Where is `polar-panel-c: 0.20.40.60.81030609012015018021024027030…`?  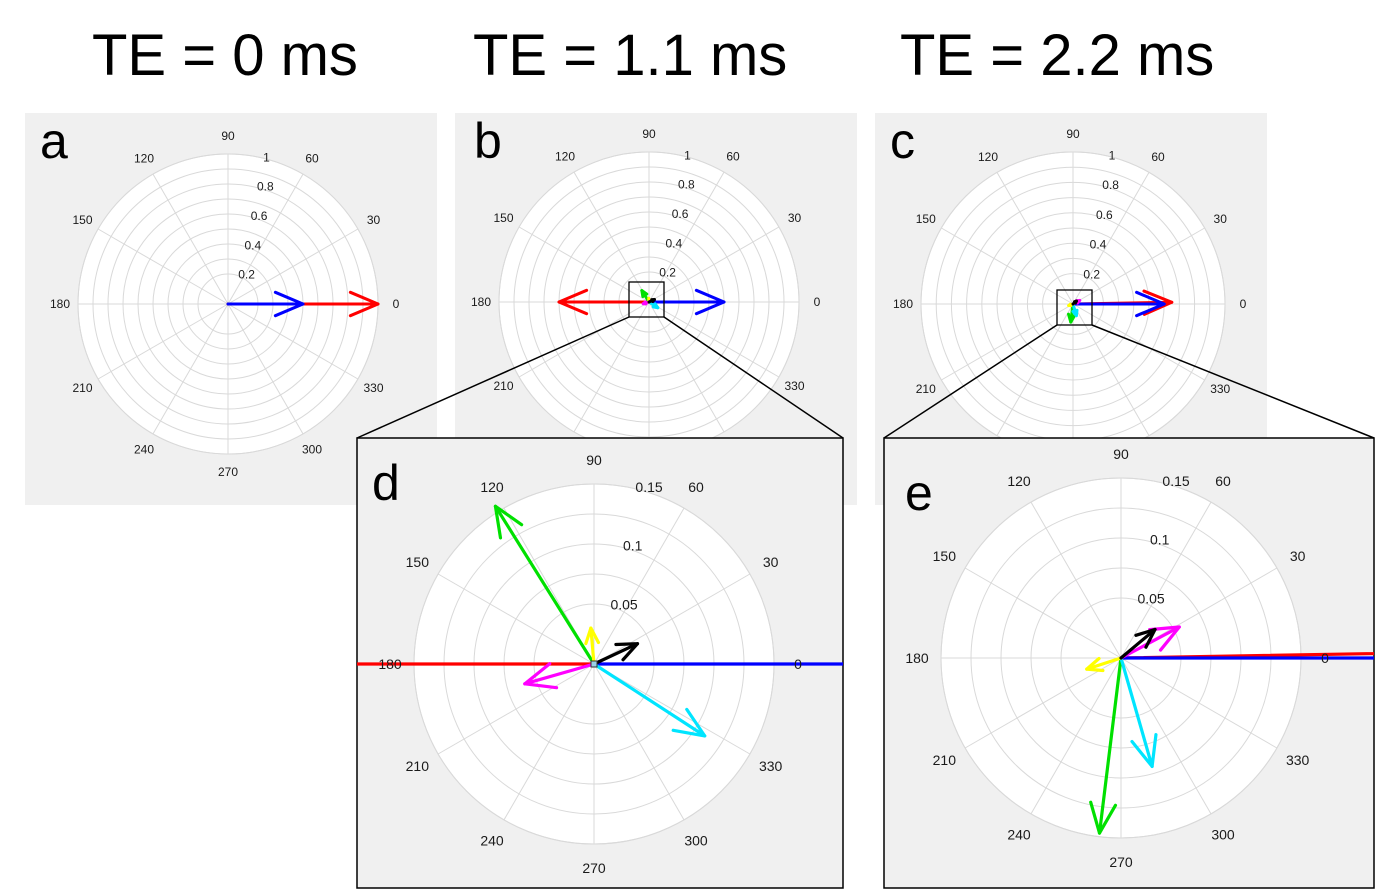 polar-panel-c: 0.20.40.60.81030609012015018021024027030… is located at coordinates (1071, 309).